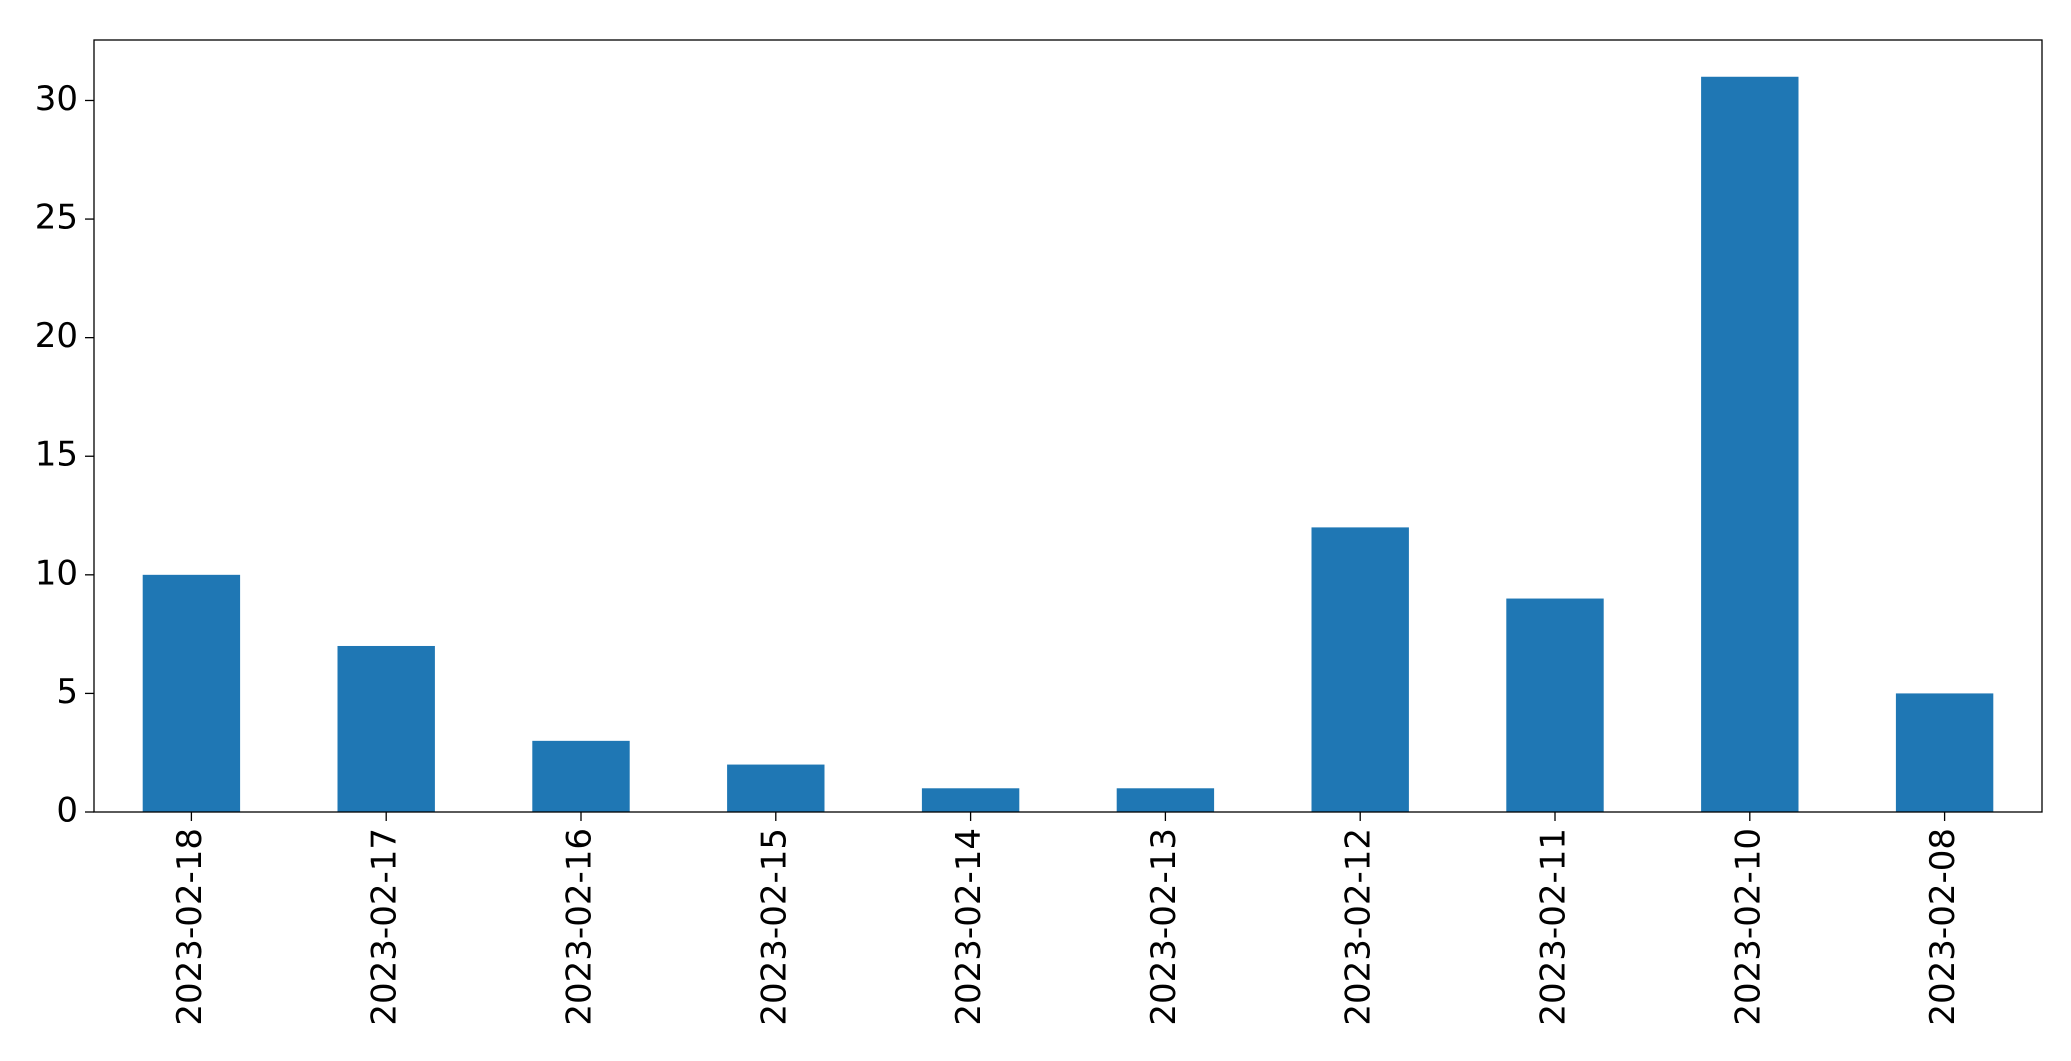 This screenshot has width=2071, height=1061. I want to click on y-tick-label: 5, so click(67, 692).